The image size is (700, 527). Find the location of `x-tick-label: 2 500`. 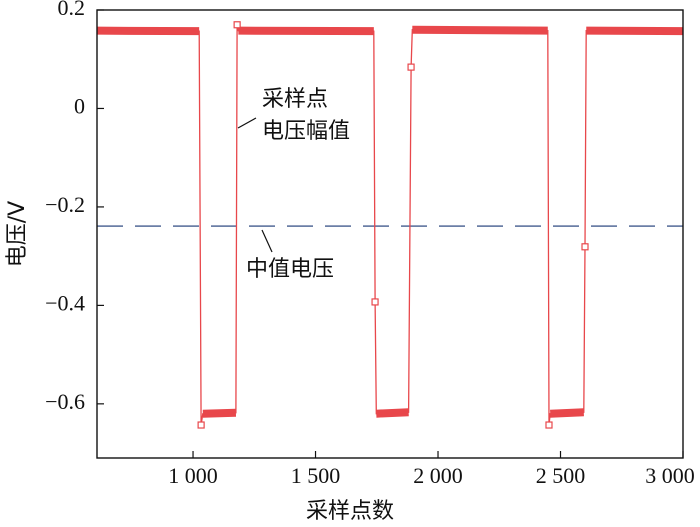

x-tick-label: 2 500 is located at coordinates (561, 475).